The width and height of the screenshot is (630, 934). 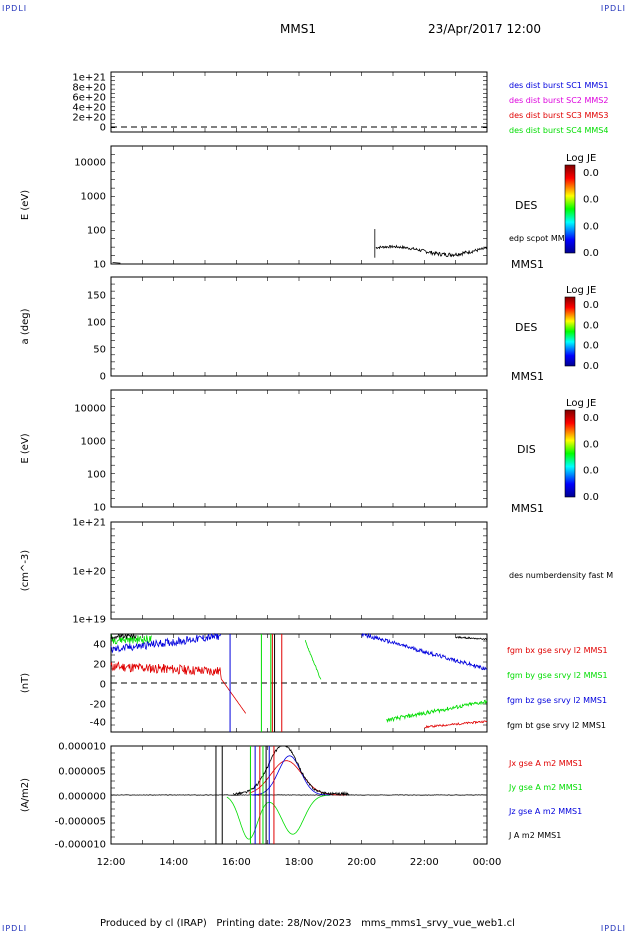 What do you see at coordinates (99, 265) in the screenshot?
I see `ytick-label-des_energy: 10` at bounding box center [99, 265].